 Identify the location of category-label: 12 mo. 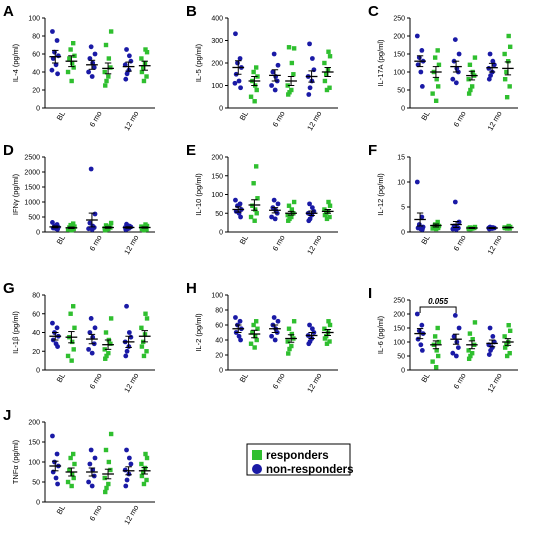
(131, 245).